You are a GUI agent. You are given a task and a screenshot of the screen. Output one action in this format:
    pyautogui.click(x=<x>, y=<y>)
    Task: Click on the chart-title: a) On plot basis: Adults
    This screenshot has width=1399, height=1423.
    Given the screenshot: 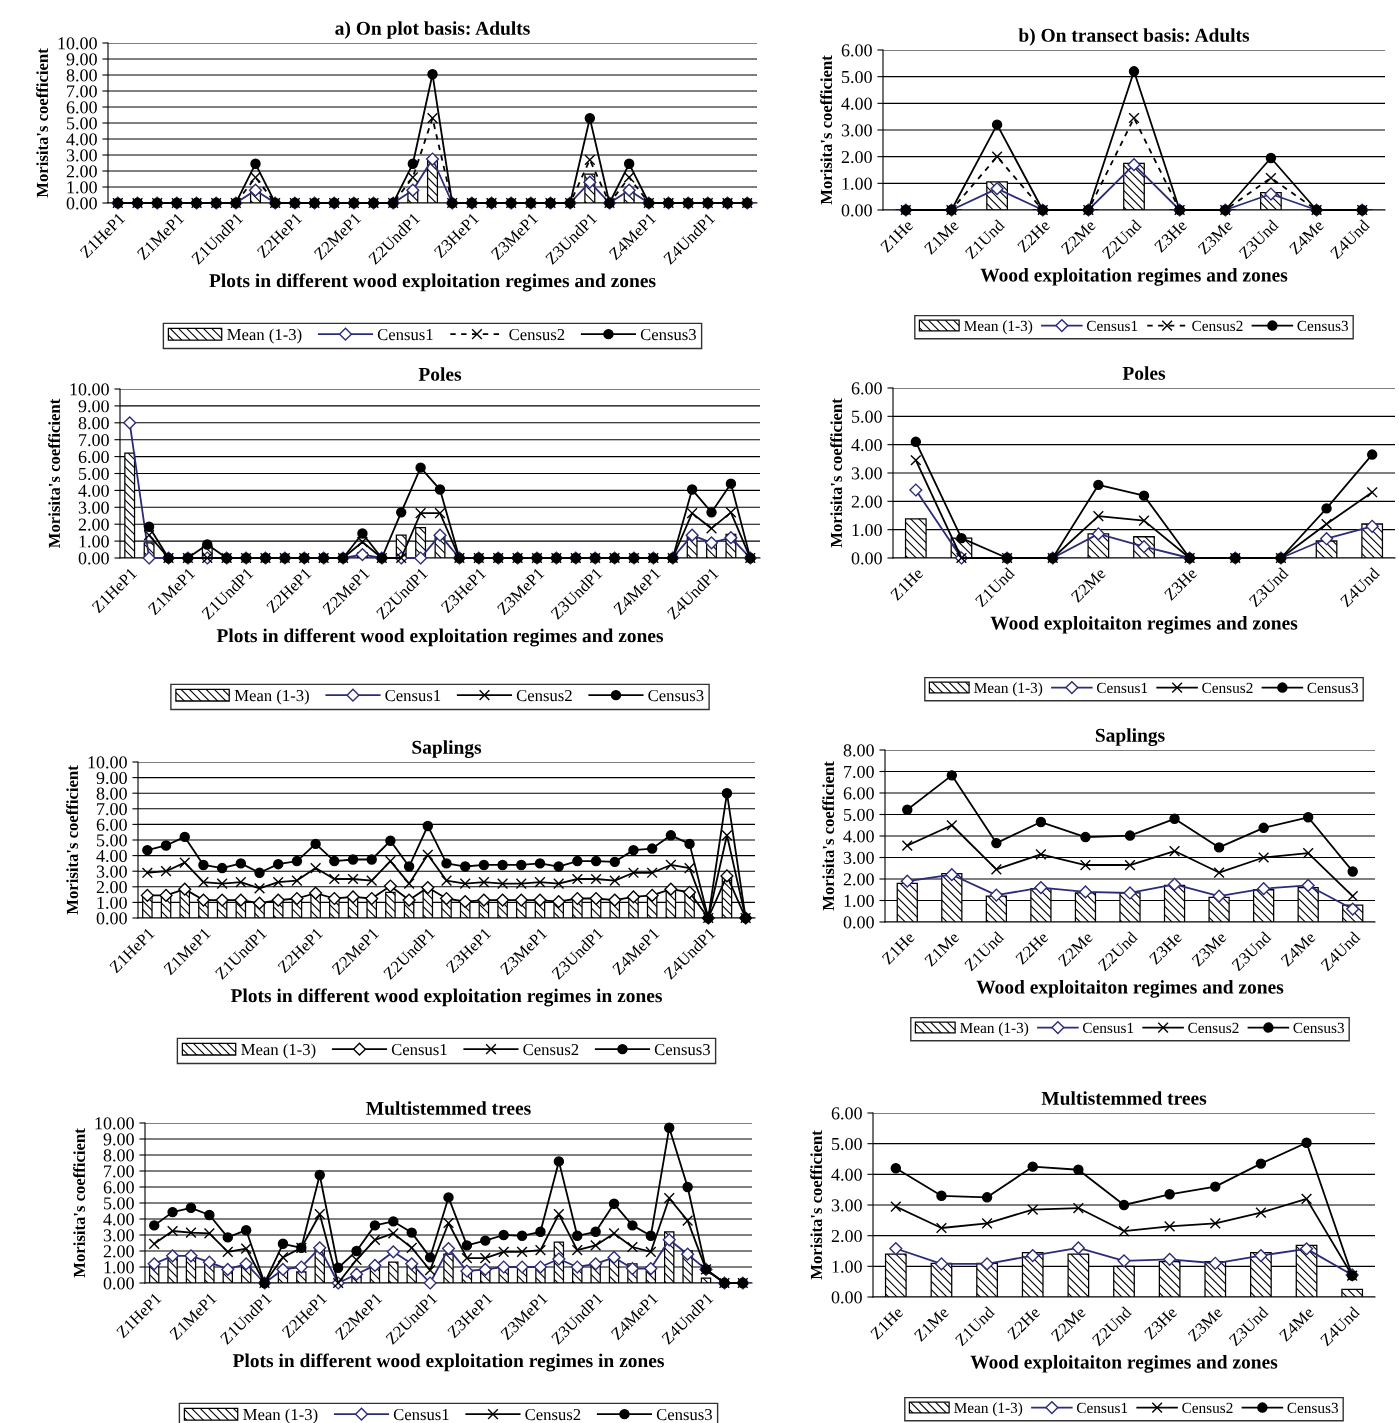 What is the action you would take?
    pyautogui.click(x=432, y=30)
    